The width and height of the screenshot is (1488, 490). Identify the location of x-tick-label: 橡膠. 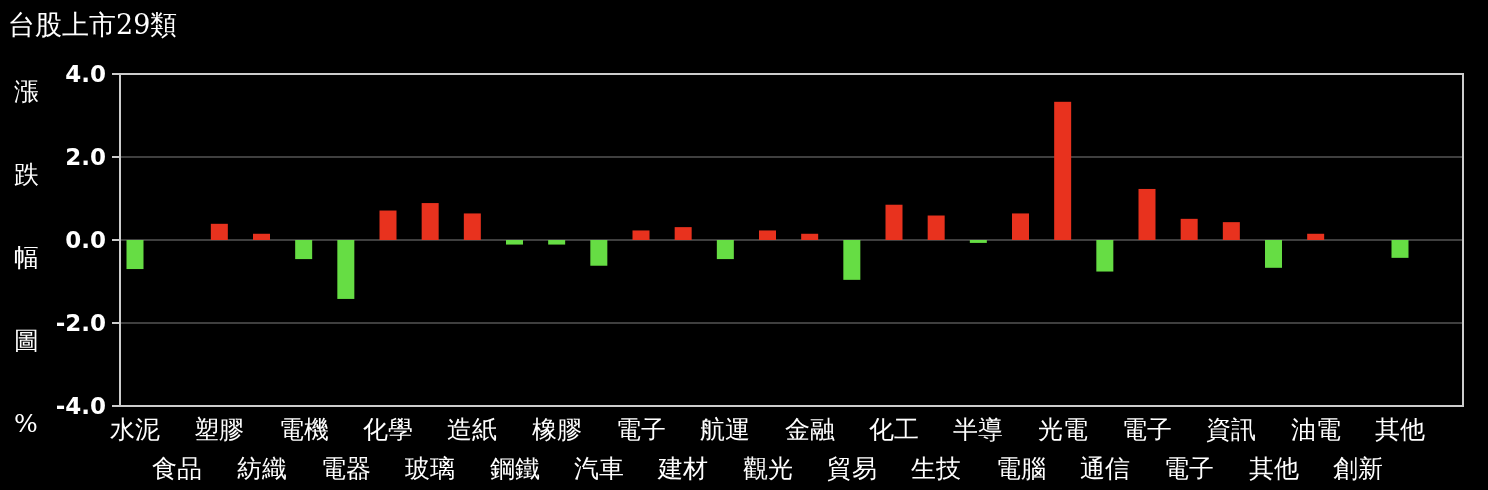
(556, 429).